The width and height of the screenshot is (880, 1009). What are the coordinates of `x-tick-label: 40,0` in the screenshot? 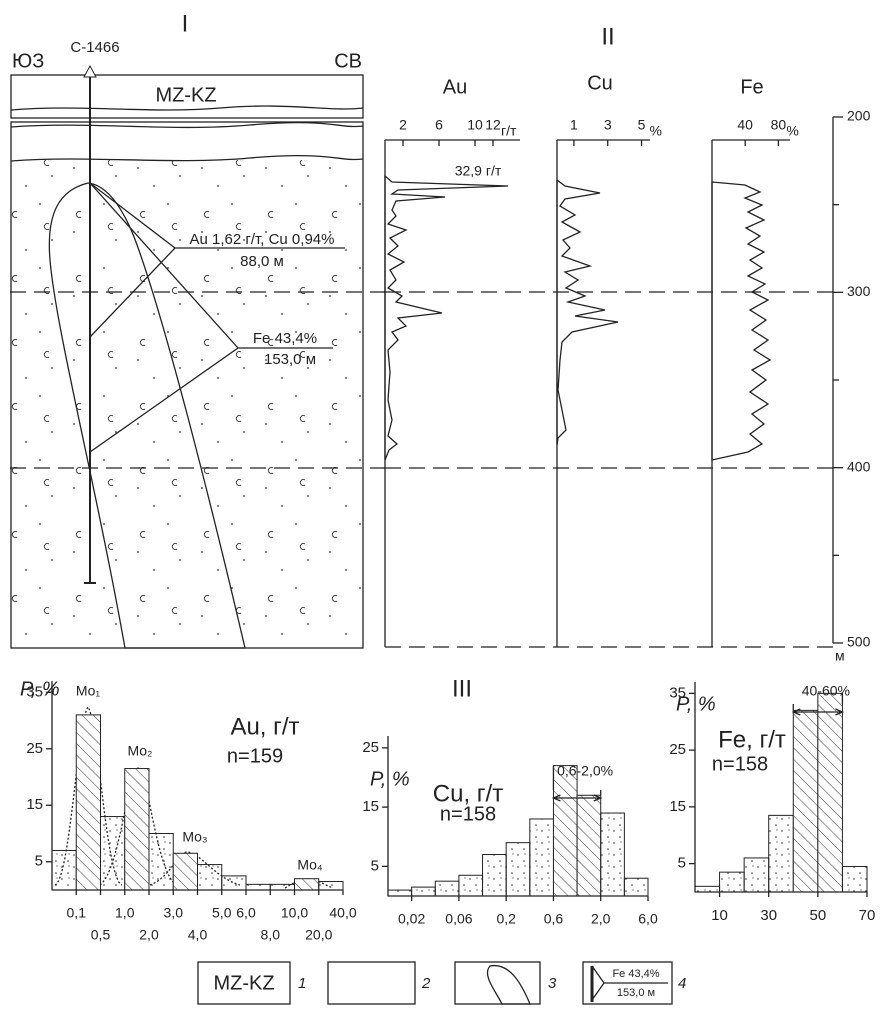 It's located at (342, 913).